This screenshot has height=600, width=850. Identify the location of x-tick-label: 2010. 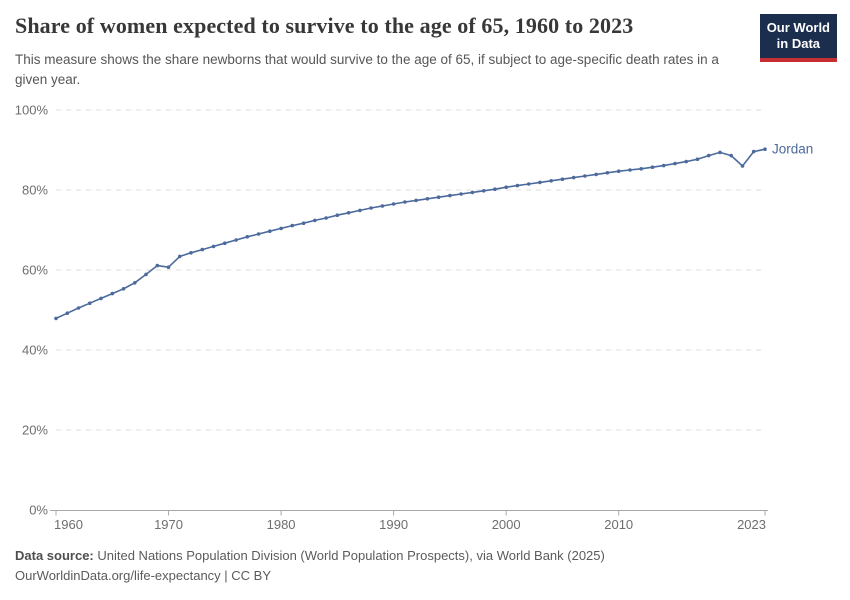
(618, 524).